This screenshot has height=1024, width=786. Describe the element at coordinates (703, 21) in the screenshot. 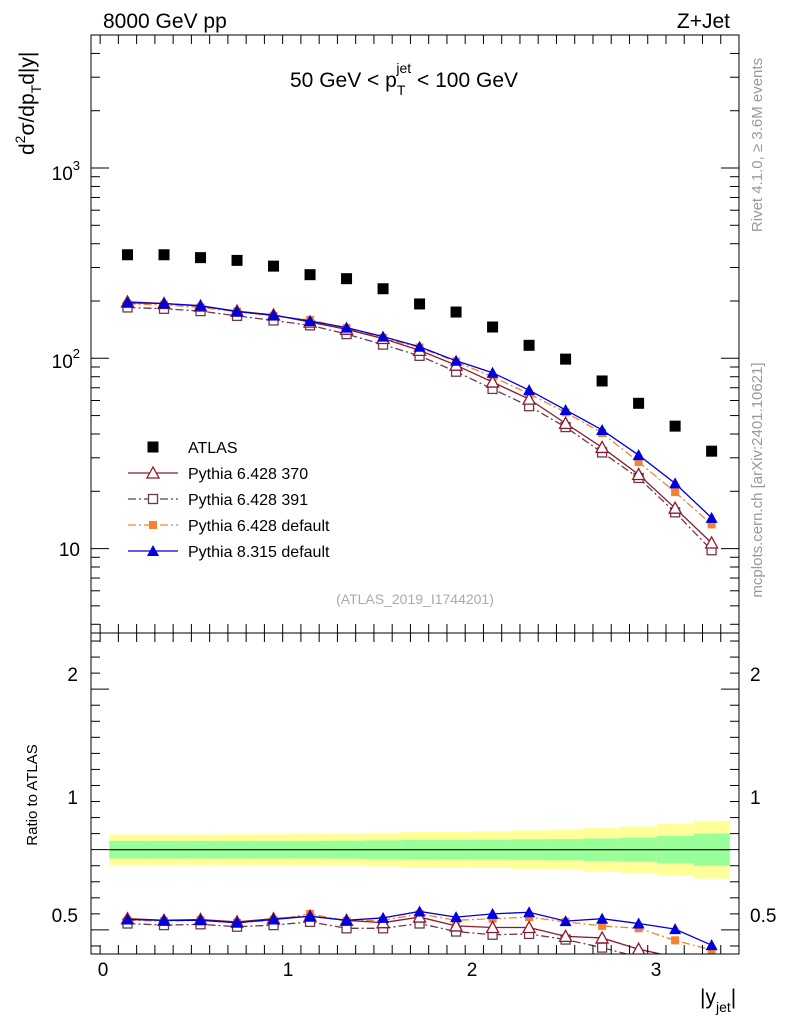

I see `header-process-label: Z+Jet` at that location.